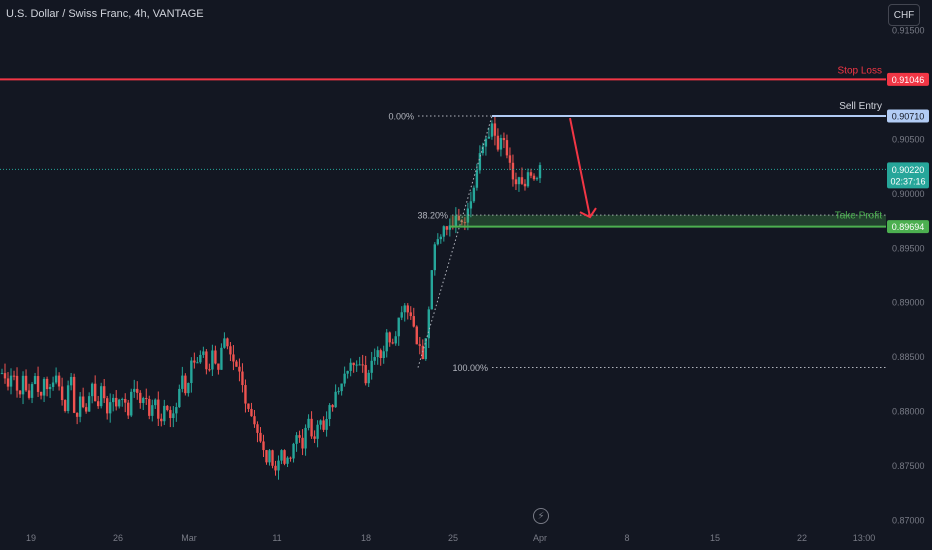  I want to click on x-tick-label: 26, so click(118, 538).